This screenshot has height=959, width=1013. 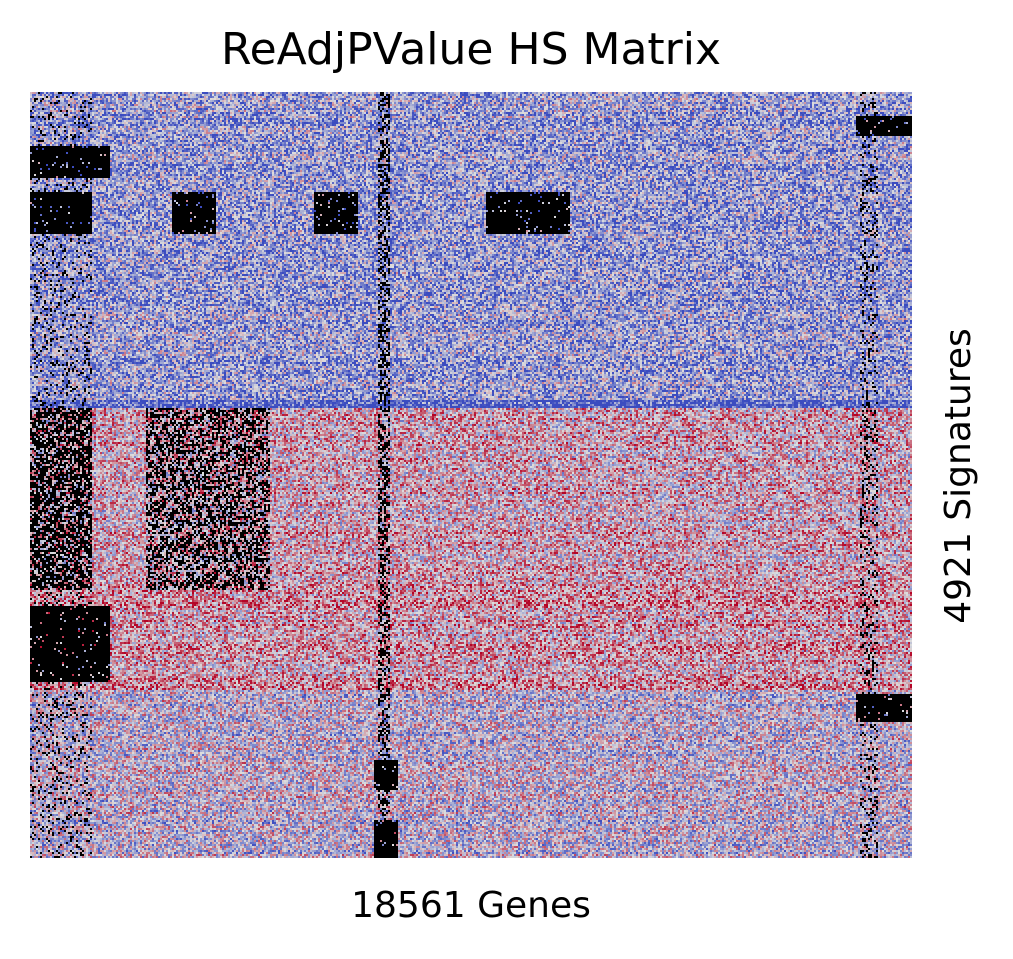 What do you see at coordinates (958, 476) in the screenshot?
I see `y-axis-label: 4921 Signatures` at bounding box center [958, 476].